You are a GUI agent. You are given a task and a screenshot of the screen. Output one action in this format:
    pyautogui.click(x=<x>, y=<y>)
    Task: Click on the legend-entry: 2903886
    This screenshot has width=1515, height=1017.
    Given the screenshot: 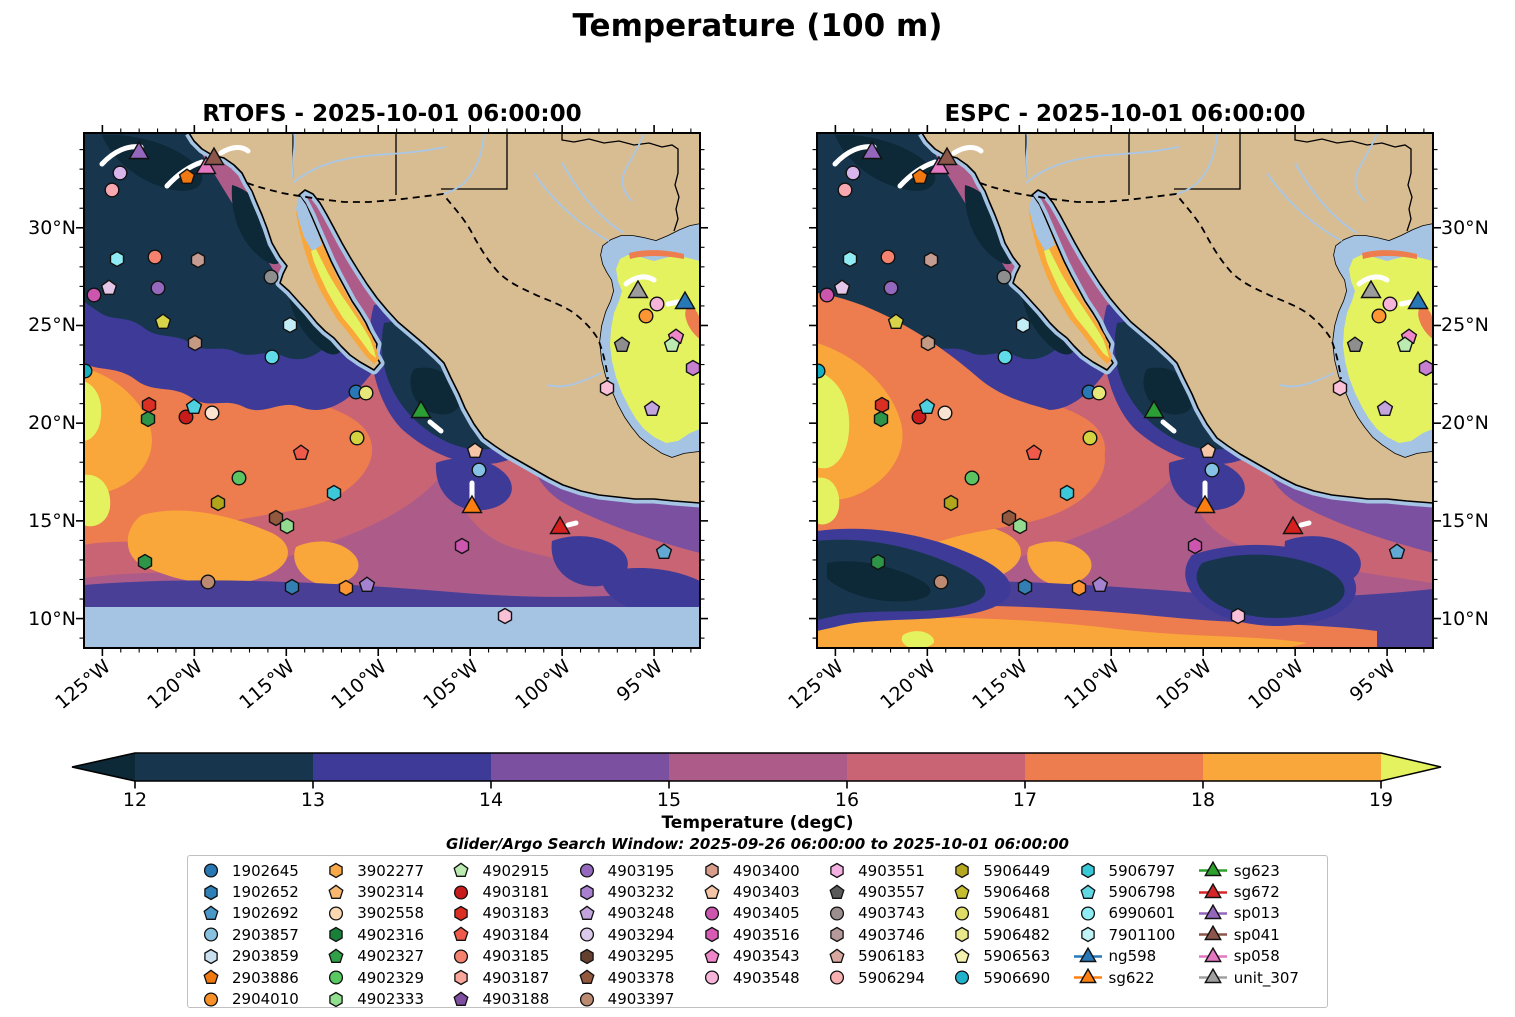 What is the action you would take?
    pyautogui.click(x=258, y=977)
    